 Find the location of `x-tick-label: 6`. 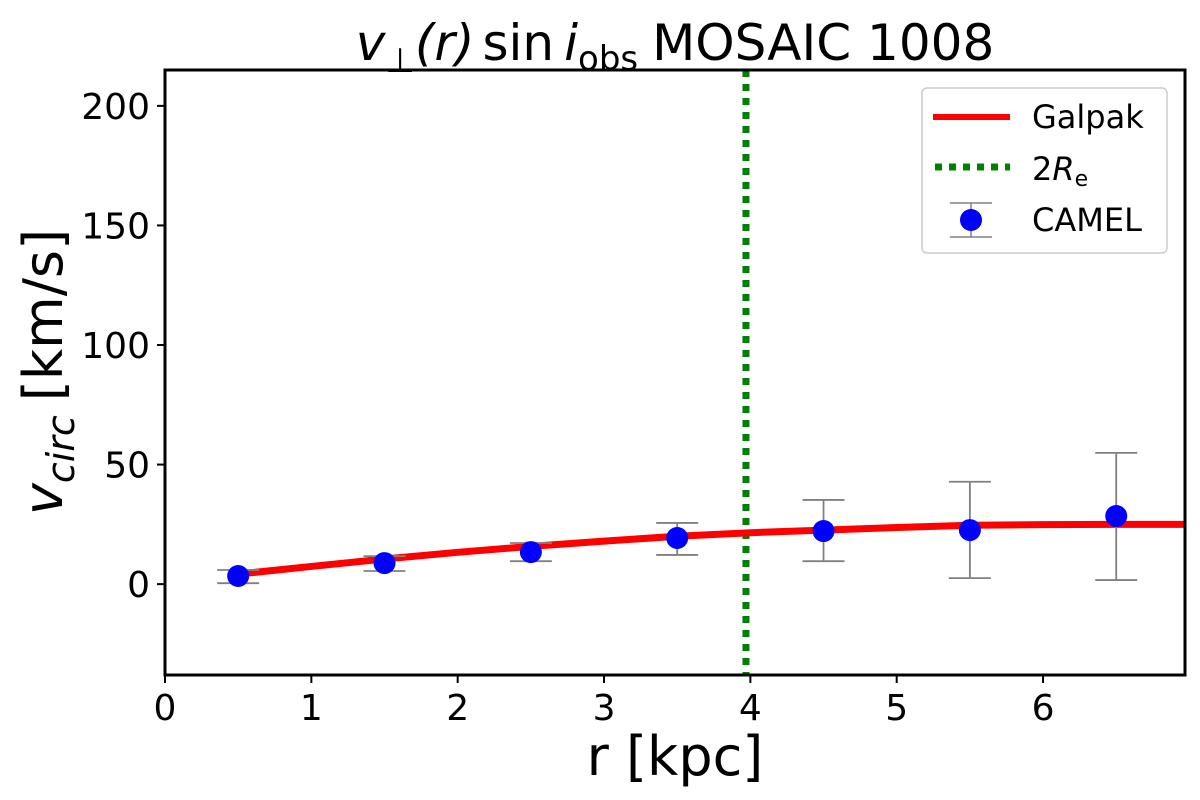

x-tick-label: 6 is located at coordinates (1043, 708).